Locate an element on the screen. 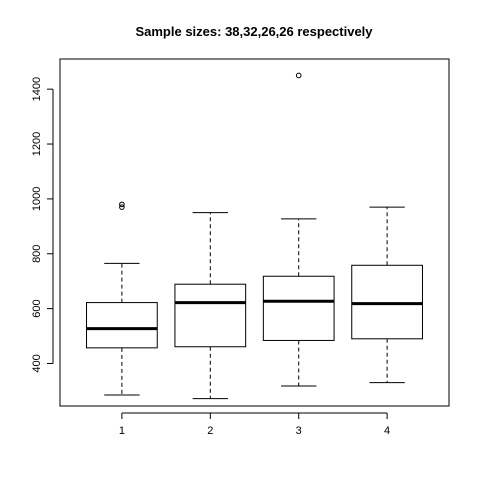 The width and height of the screenshot is (480, 480). y-tick-label: 400 is located at coordinates (37, 363).